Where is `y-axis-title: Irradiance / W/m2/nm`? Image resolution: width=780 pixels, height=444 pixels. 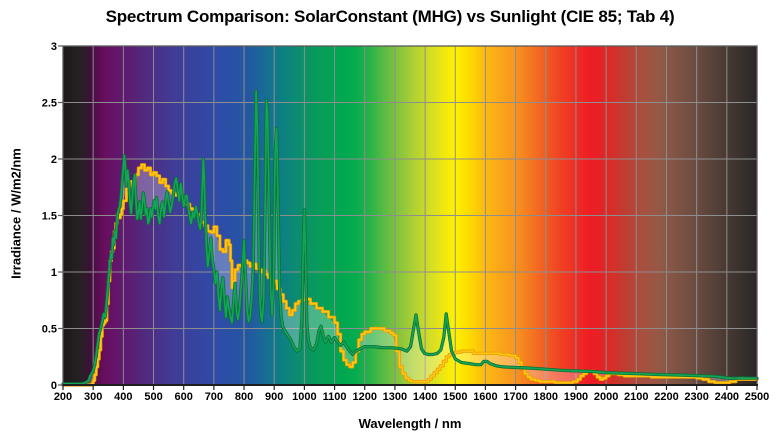
y-axis-title: Irradiance / W/m2/nm is located at coordinates (16, 213).